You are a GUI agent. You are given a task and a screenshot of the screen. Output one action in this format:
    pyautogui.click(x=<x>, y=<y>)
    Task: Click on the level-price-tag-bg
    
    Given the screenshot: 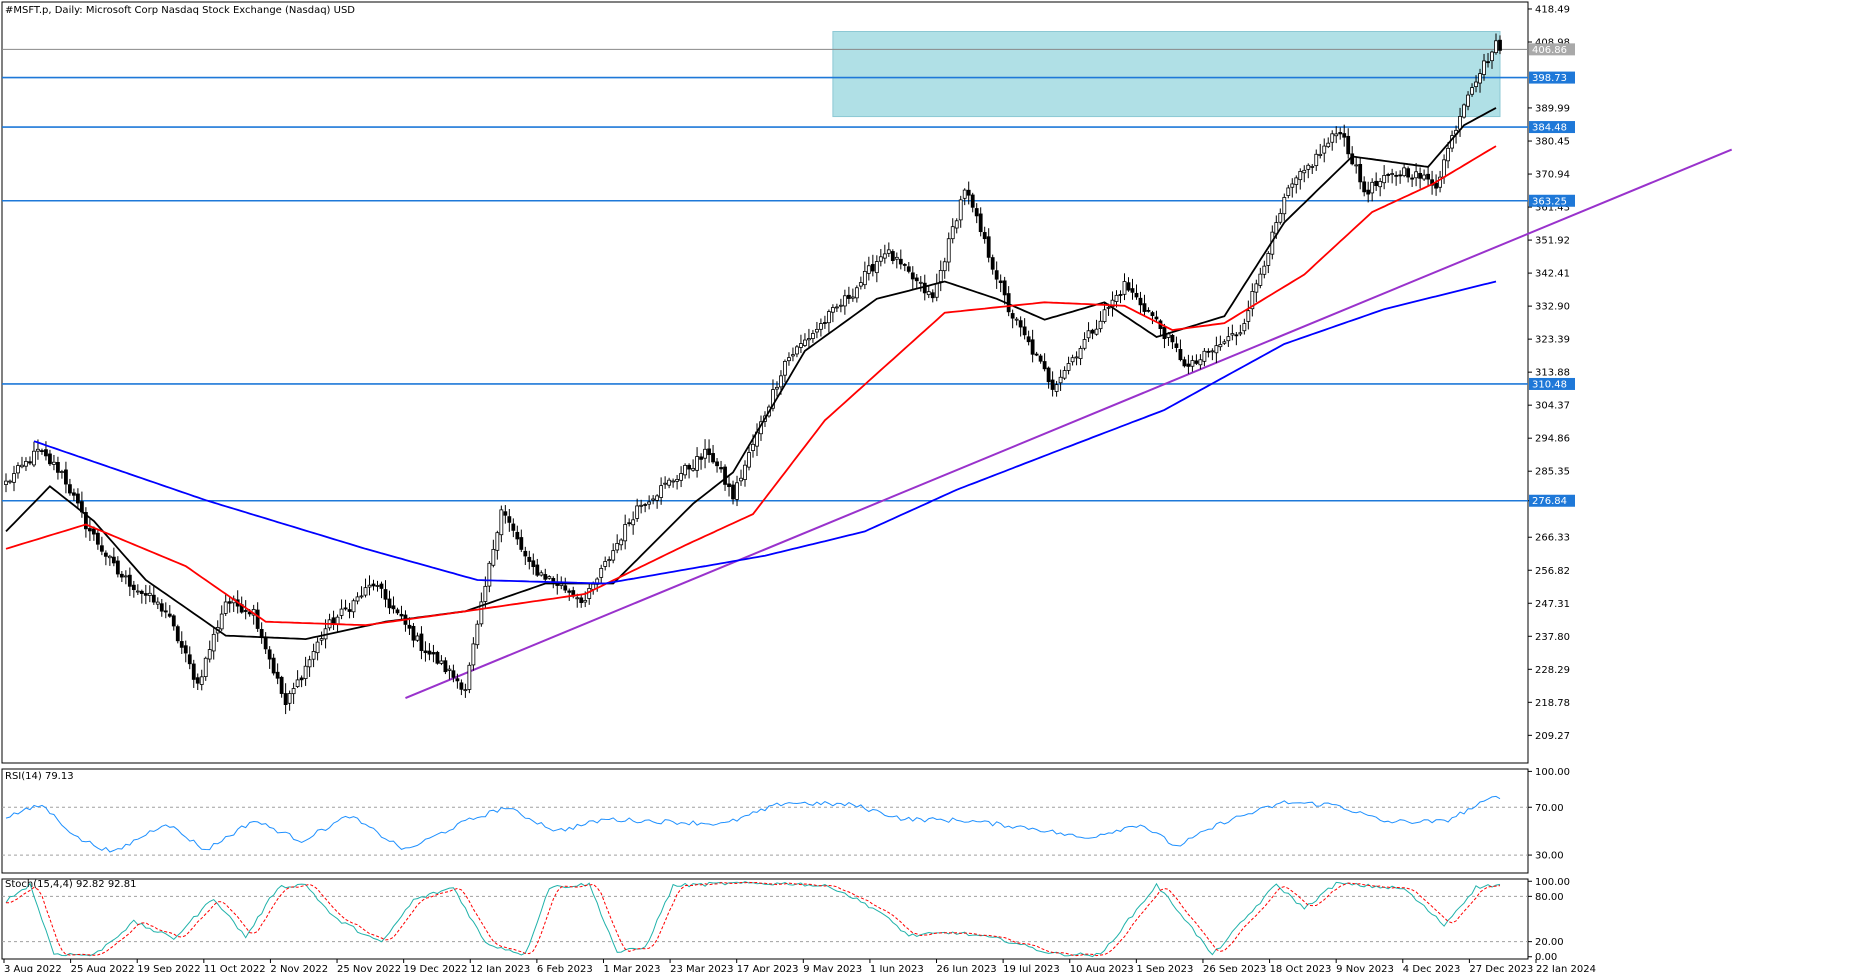 What is the action you would take?
    pyautogui.click(x=1552, y=127)
    